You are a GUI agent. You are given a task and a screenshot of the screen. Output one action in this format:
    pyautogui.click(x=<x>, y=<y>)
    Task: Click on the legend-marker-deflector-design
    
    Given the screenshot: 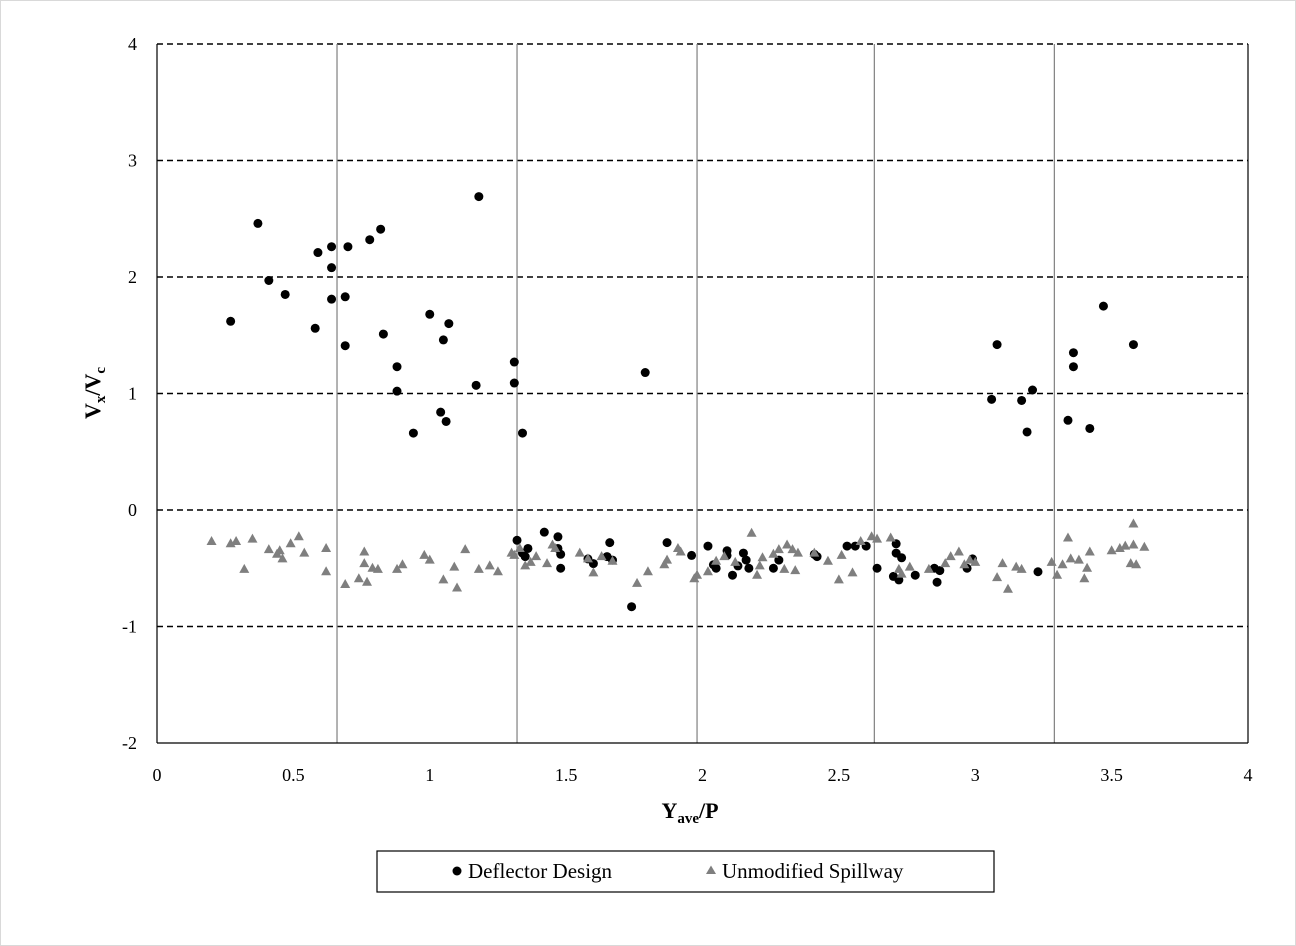 What is the action you would take?
    pyautogui.click(x=457, y=871)
    